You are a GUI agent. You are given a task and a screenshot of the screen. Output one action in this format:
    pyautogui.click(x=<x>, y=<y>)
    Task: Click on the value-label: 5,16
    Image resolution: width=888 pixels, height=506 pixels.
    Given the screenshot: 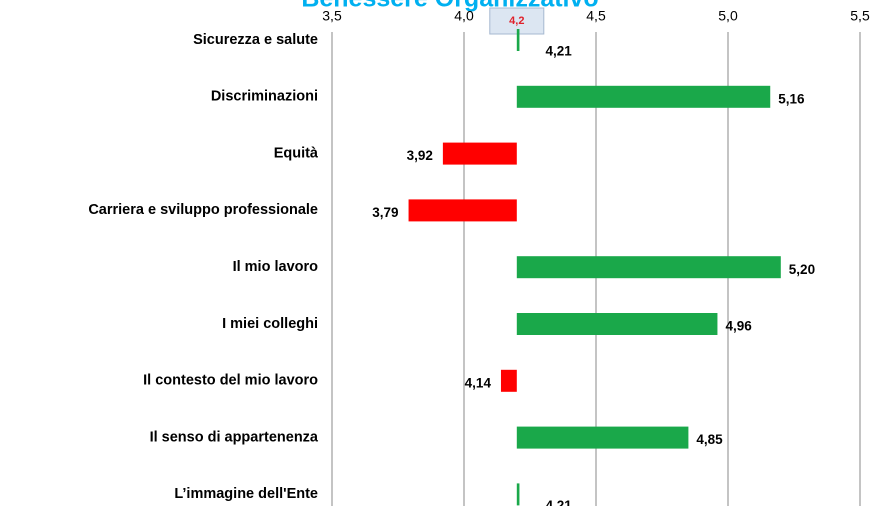 What is the action you would take?
    pyautogui.click(x=791, y=98)
    